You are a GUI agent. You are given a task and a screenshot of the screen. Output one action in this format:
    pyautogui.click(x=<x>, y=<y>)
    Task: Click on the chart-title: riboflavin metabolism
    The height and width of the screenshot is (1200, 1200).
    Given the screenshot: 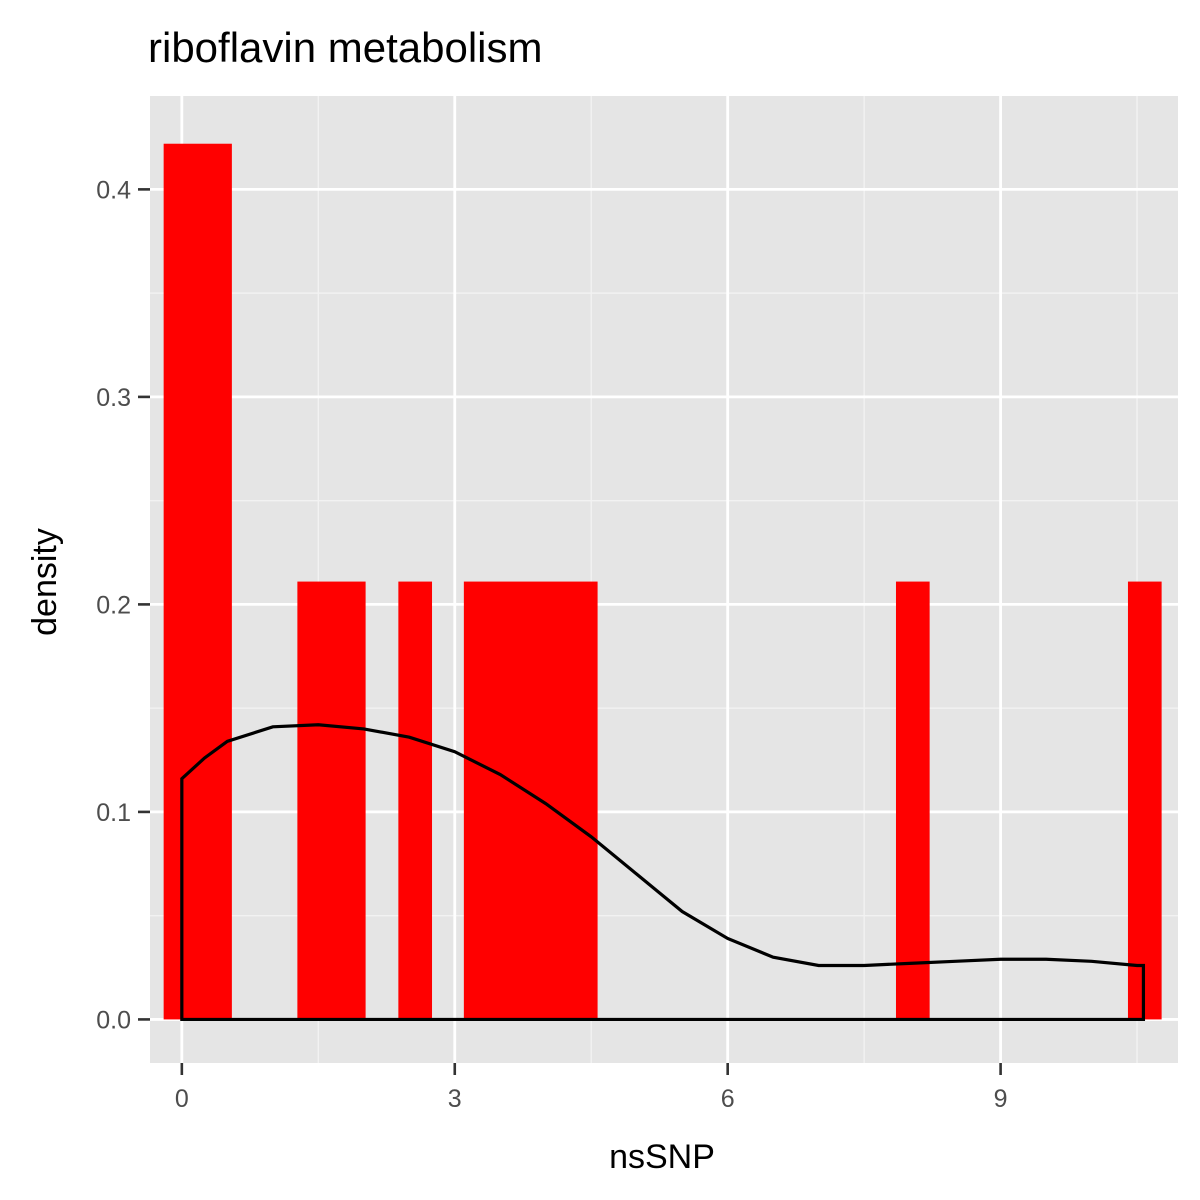 What is the action you would take?
    pyautogui.click(x=345, y=47)
    